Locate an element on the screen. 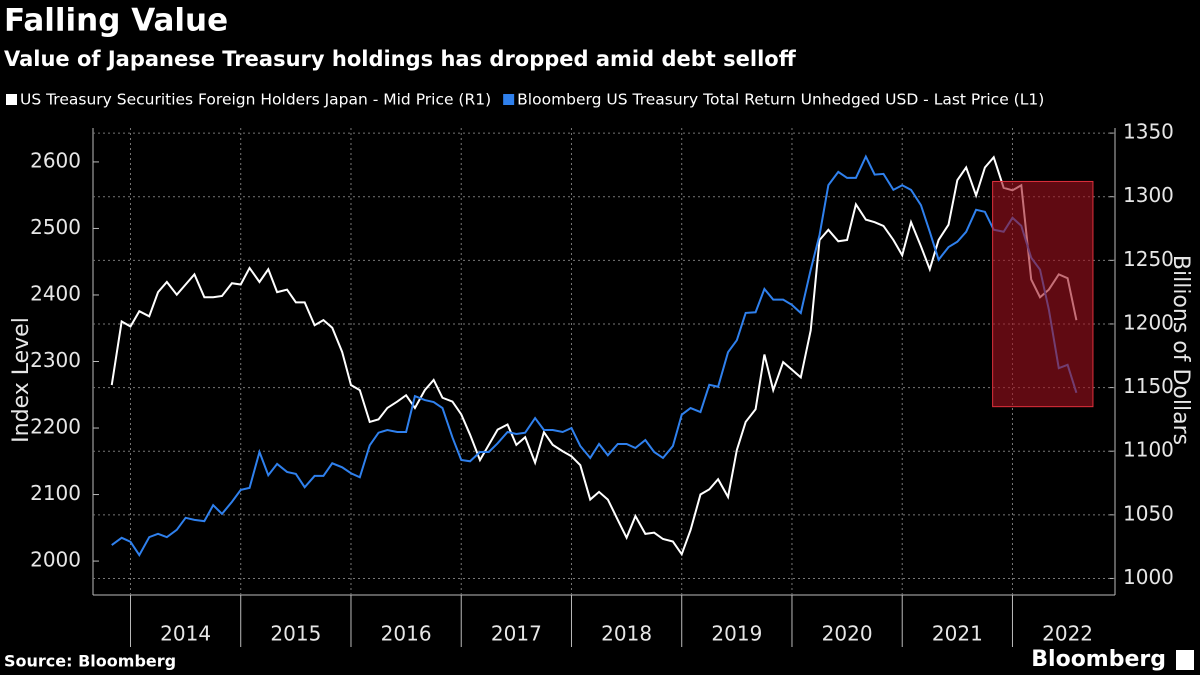 The height and width of the screenshot is (675, 1200). y2-tick-label: 1200 is located at coordinates (1148, 322).